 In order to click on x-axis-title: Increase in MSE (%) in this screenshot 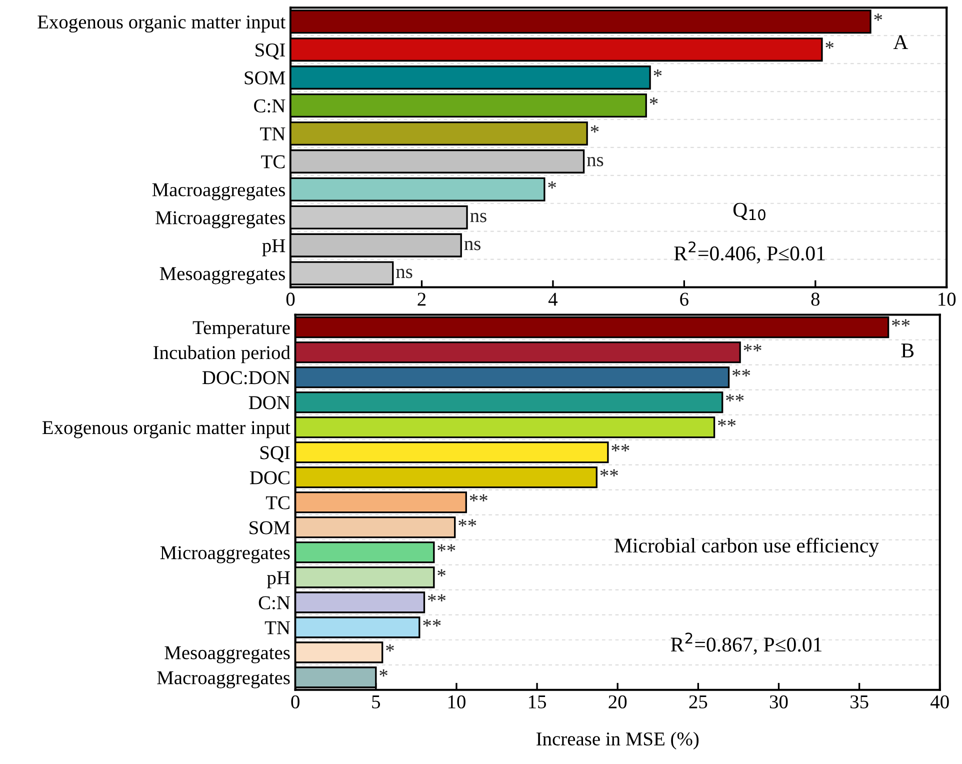, I will do `click(617, 741)`.